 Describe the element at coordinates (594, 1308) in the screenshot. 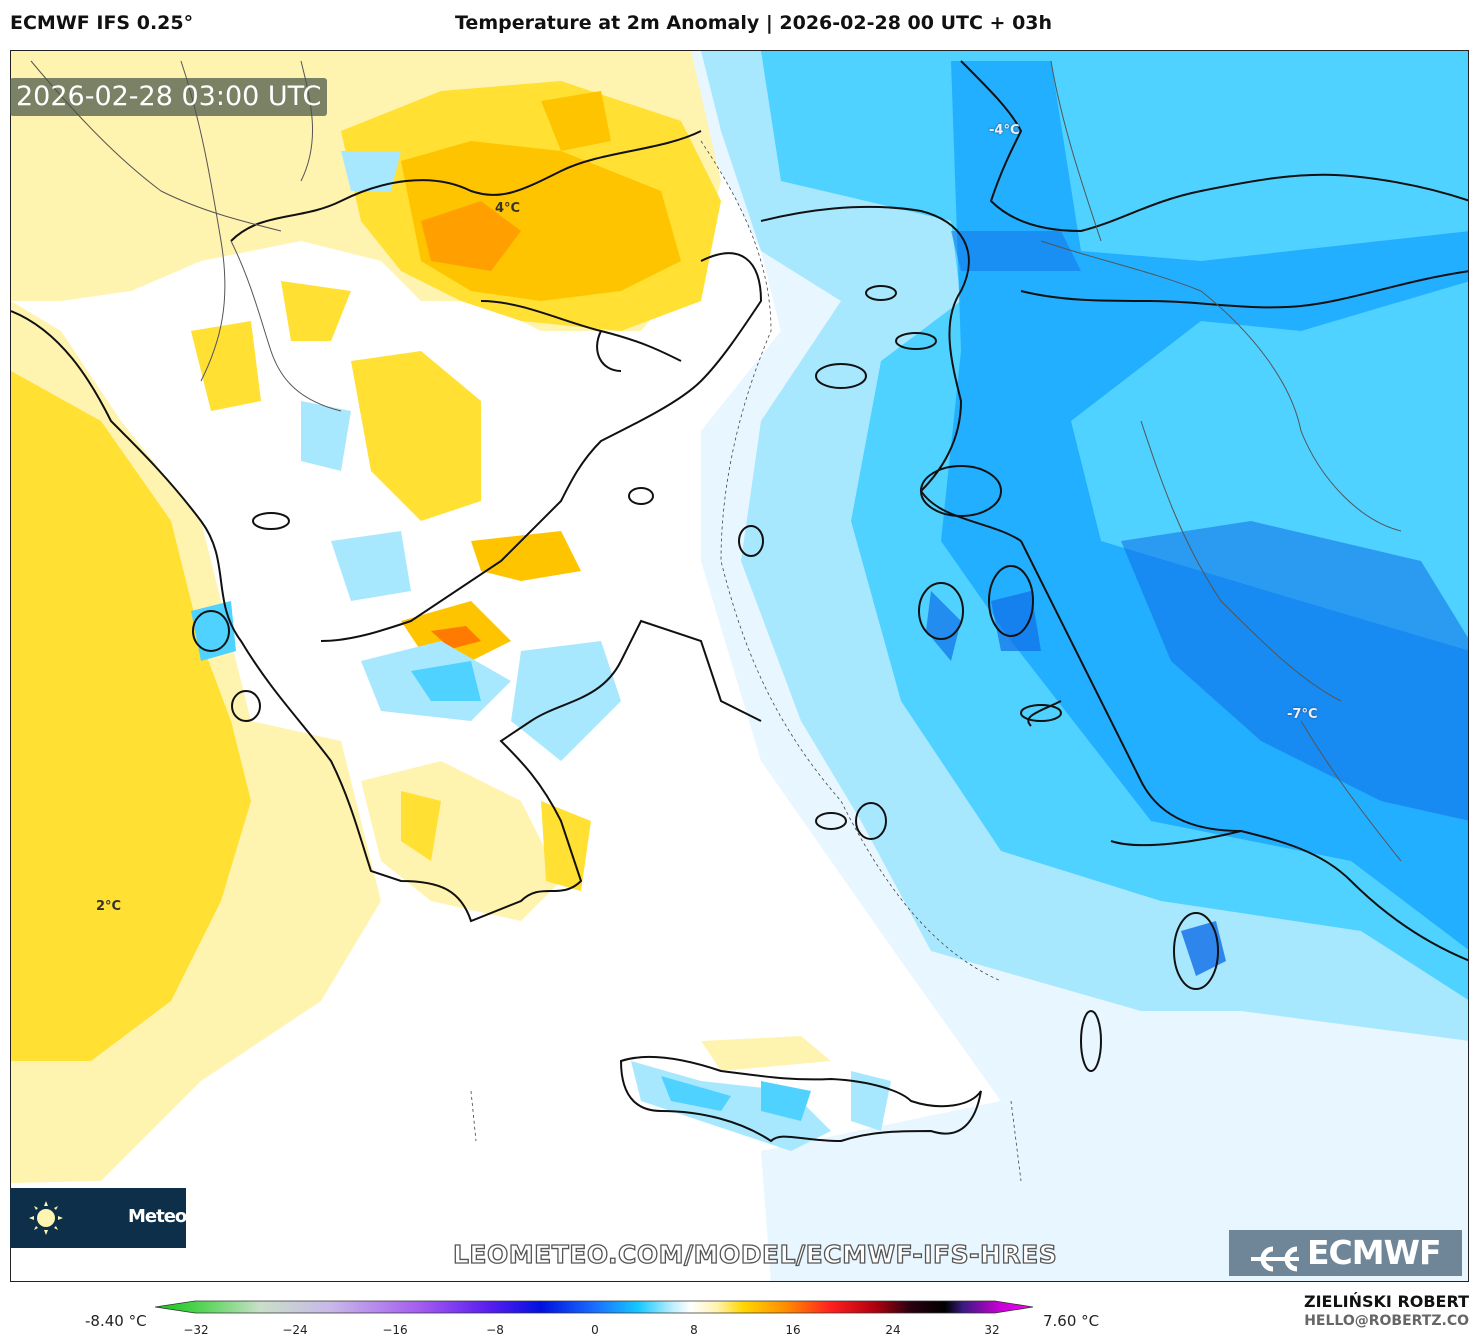

I see `colorbar` at that location.